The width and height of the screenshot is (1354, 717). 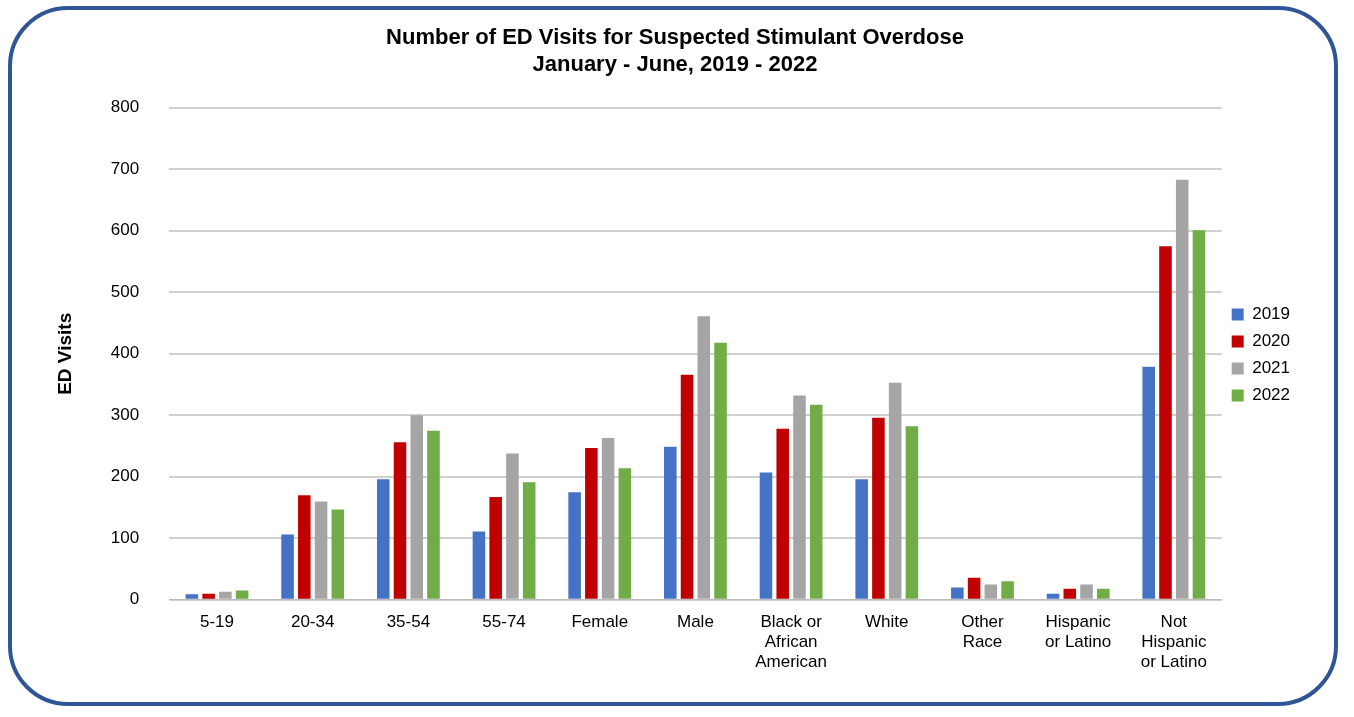 What do you see at coordinates (504, 621) in the screenshot?
I see `x-tick-label: 55-74` at bounding box center [504, 621].